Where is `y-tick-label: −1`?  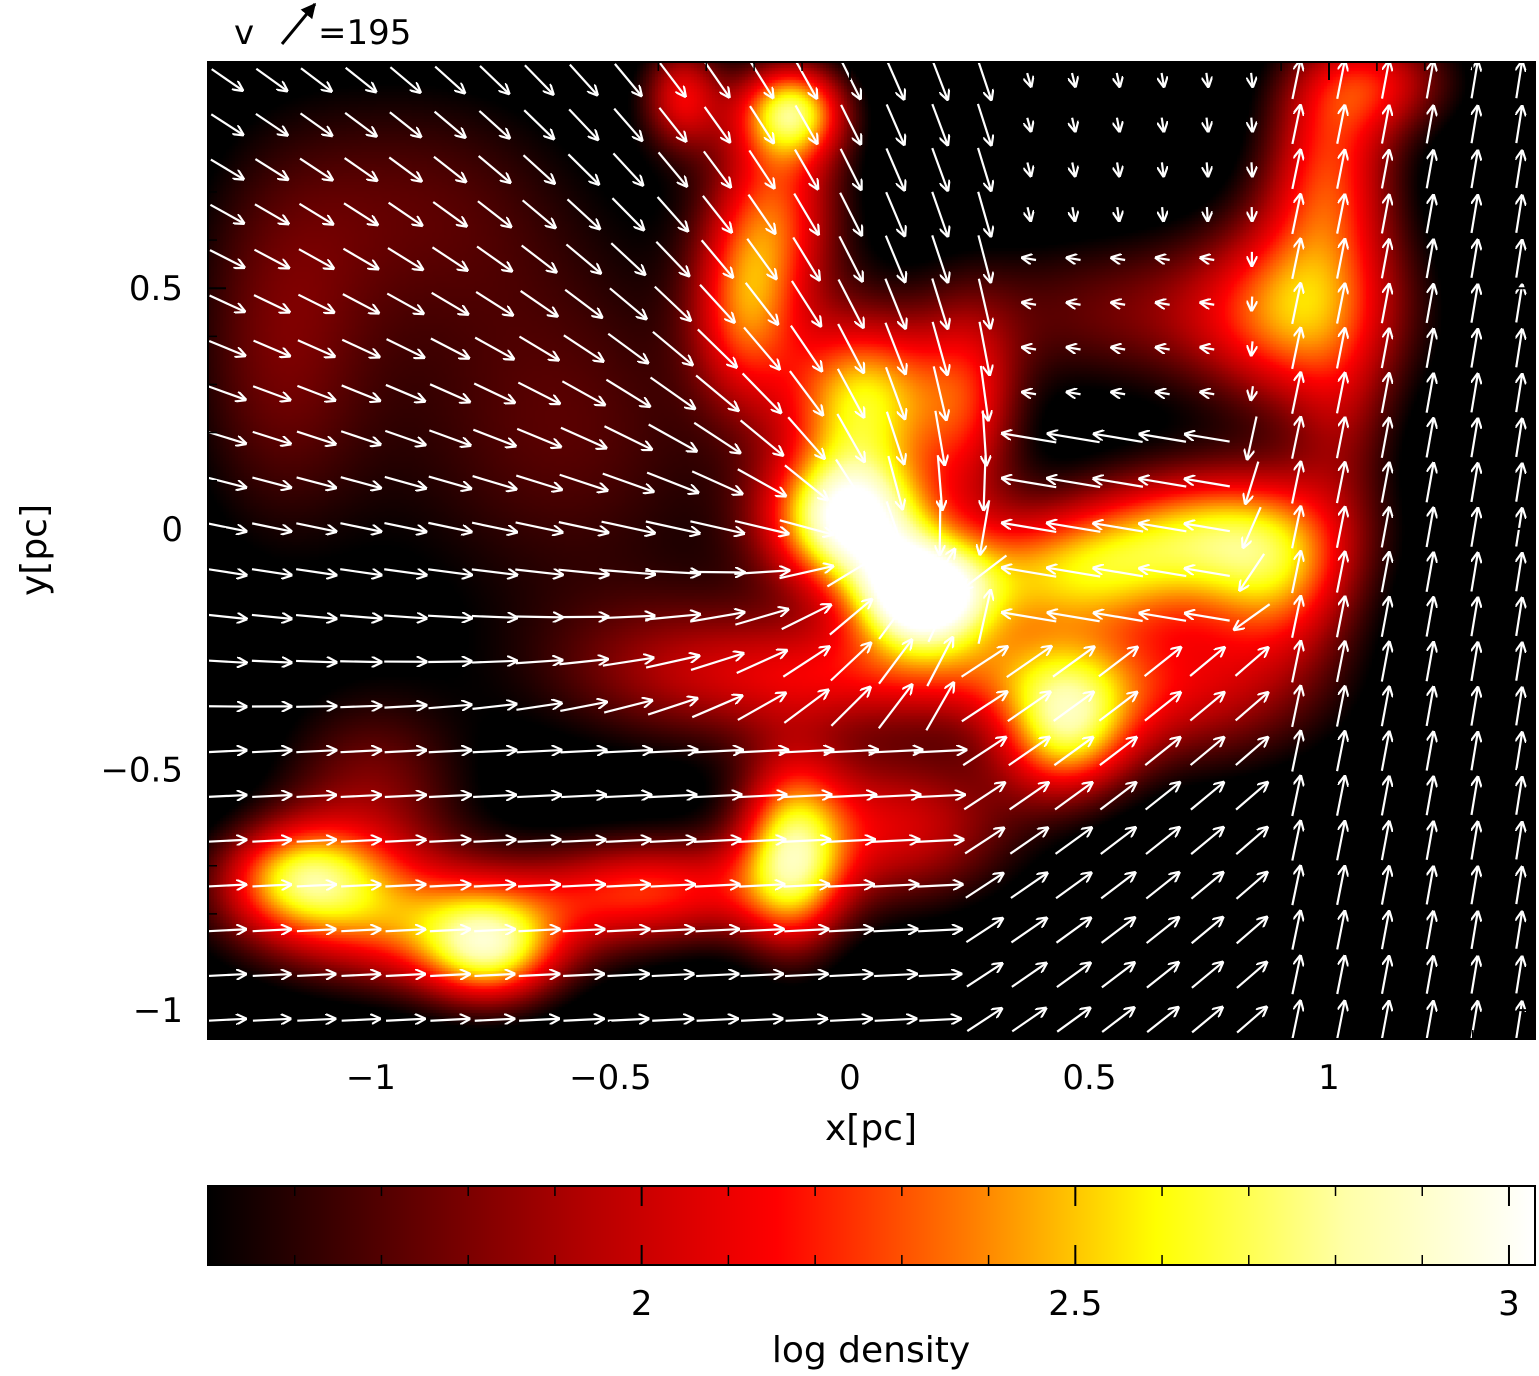 y-tick-label: −1 is located at coordinates (158, 1011).